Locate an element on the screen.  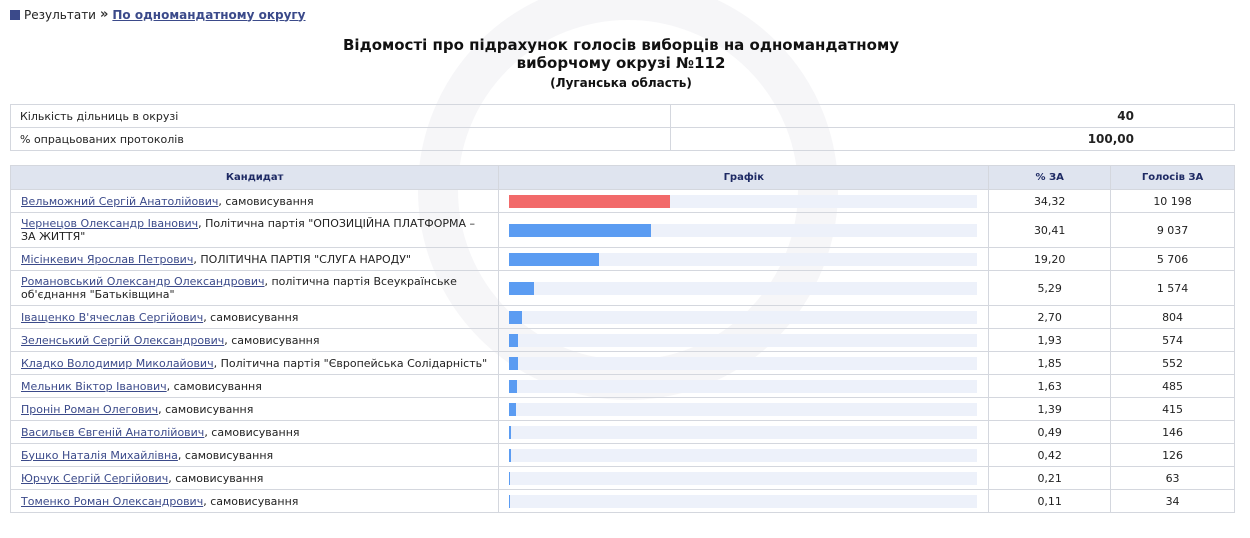
percent-cell: 34,32 is located at coordinates (1050, 201).